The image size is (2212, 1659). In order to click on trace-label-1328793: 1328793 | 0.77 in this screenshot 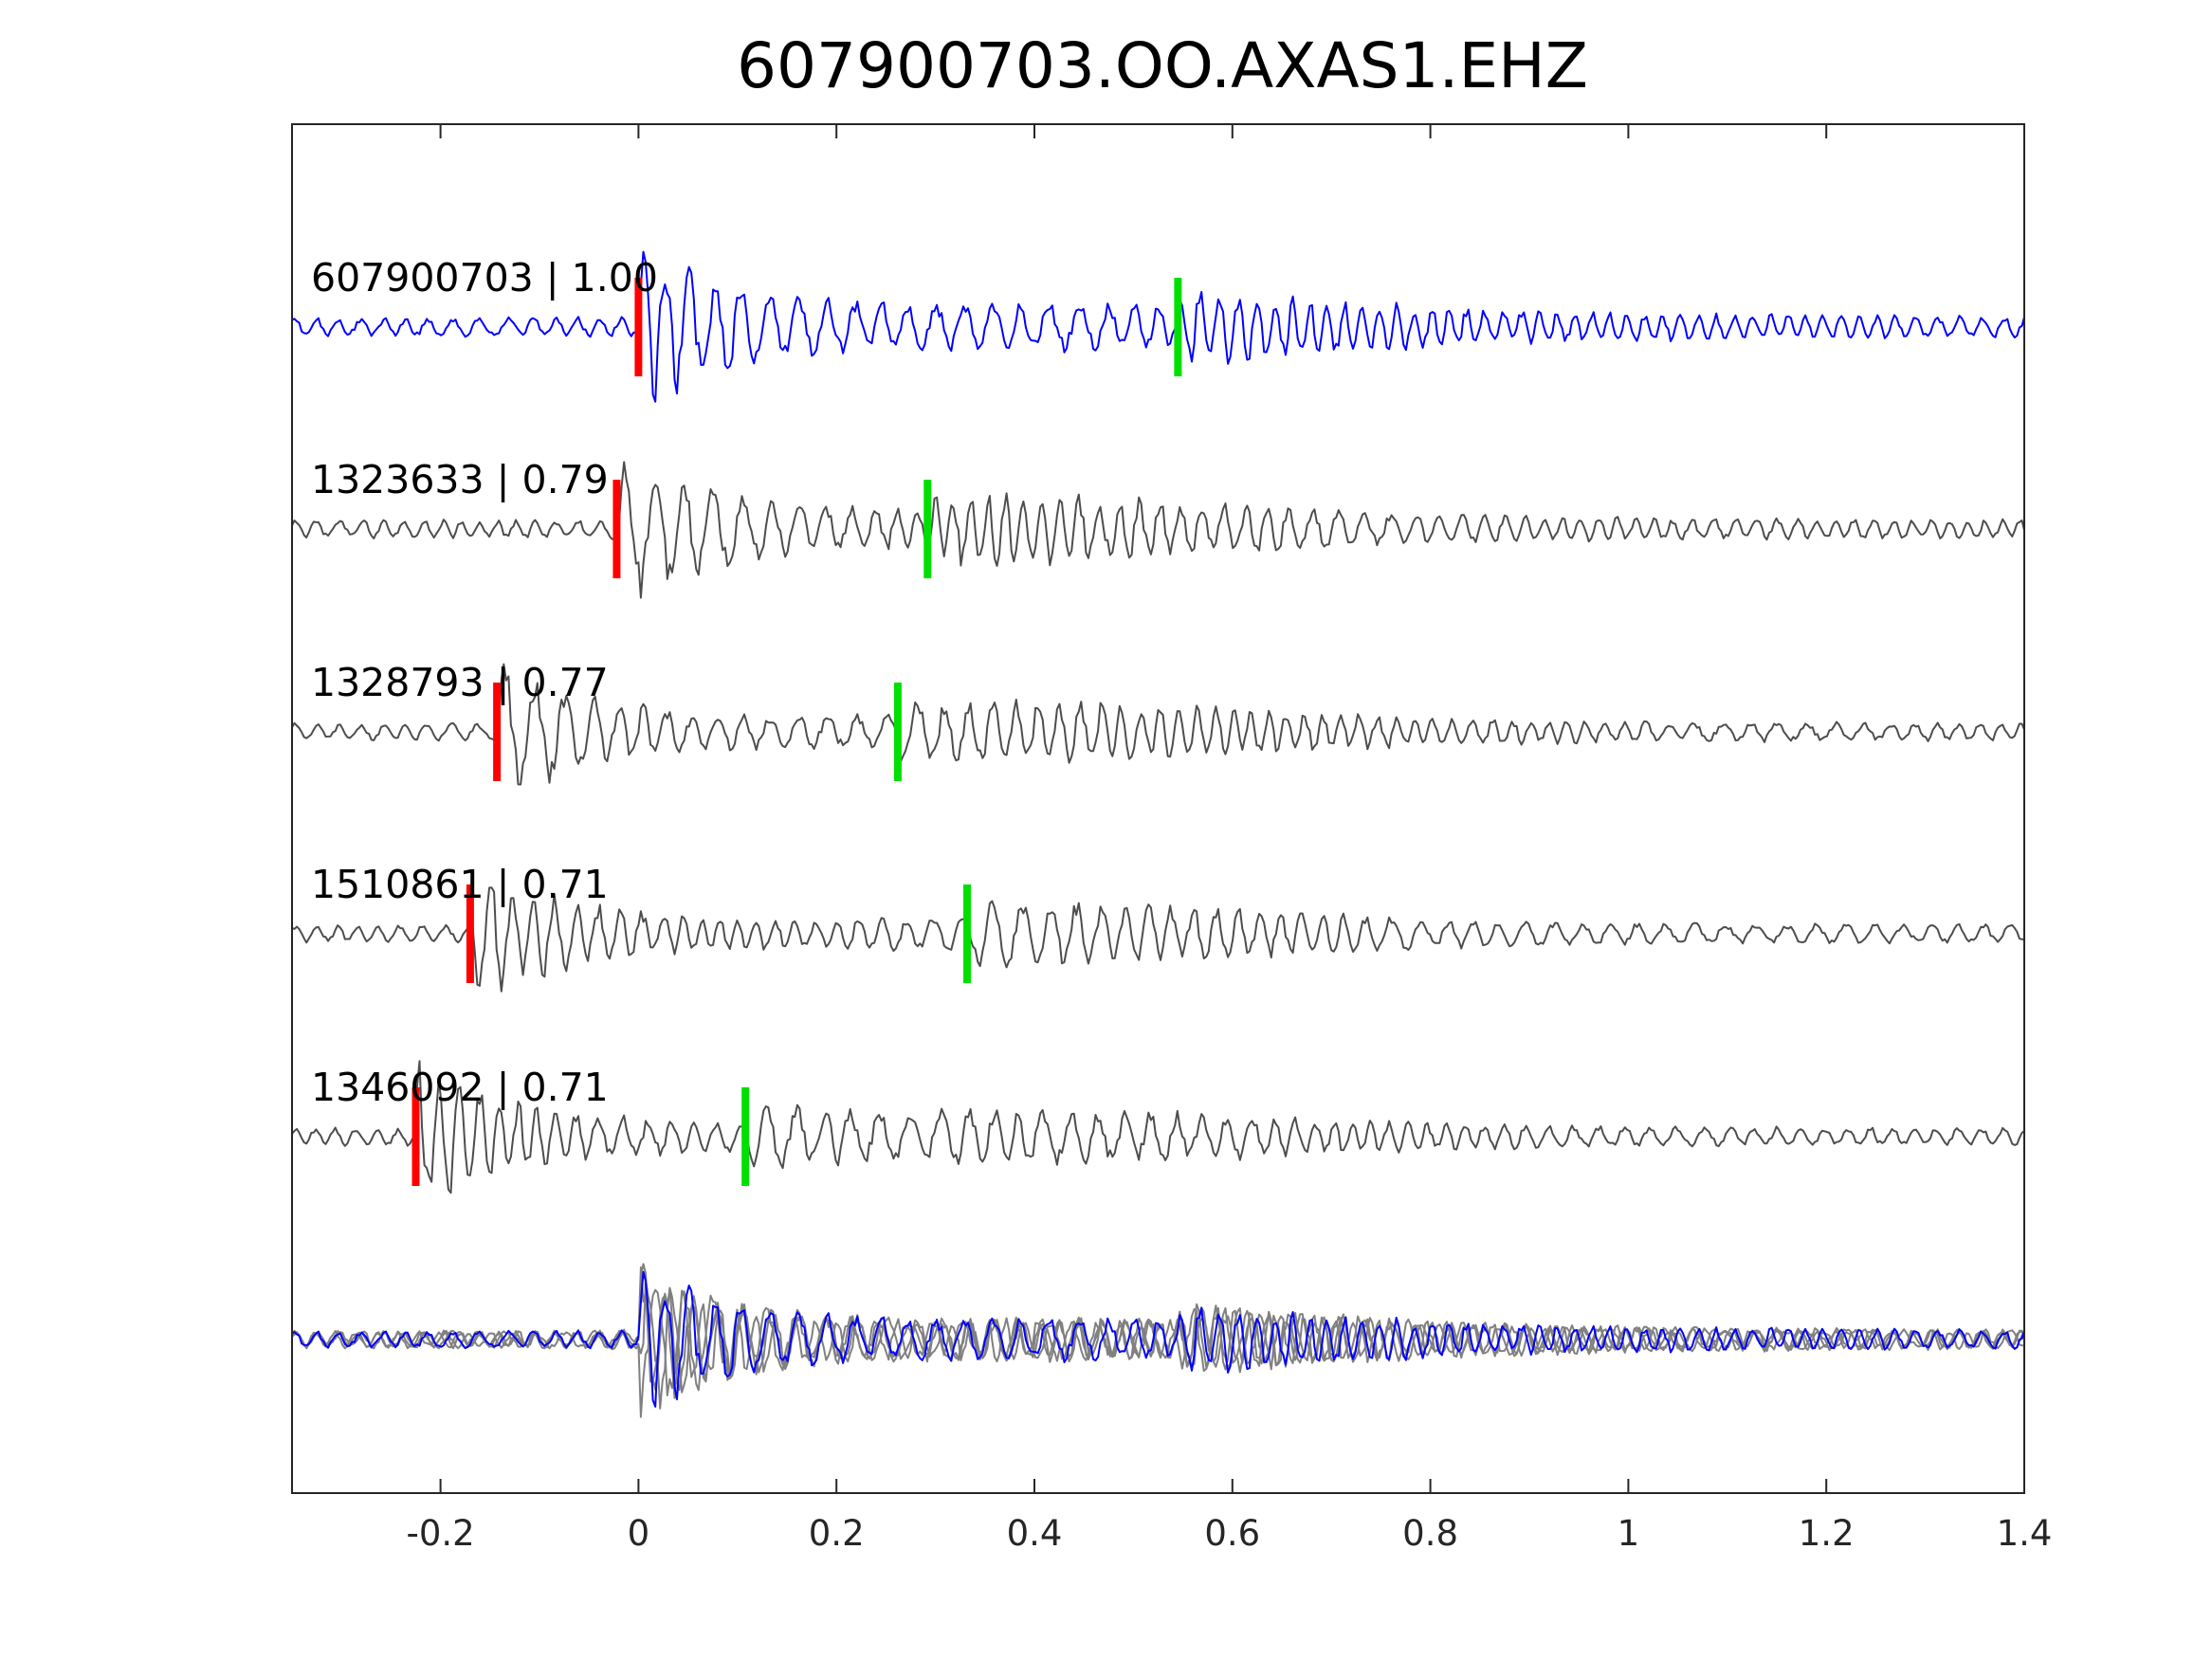, I will do `click(460, 682)`.